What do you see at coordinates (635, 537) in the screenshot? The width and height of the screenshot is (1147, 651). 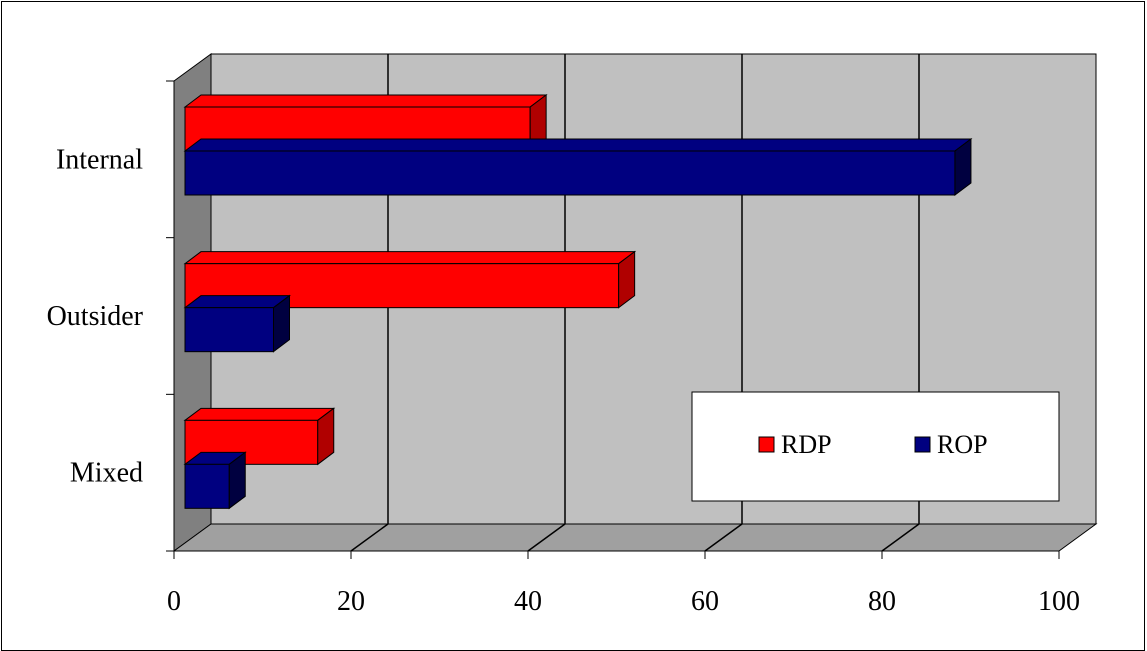 I see `floor` at bounding box center [635, 537].